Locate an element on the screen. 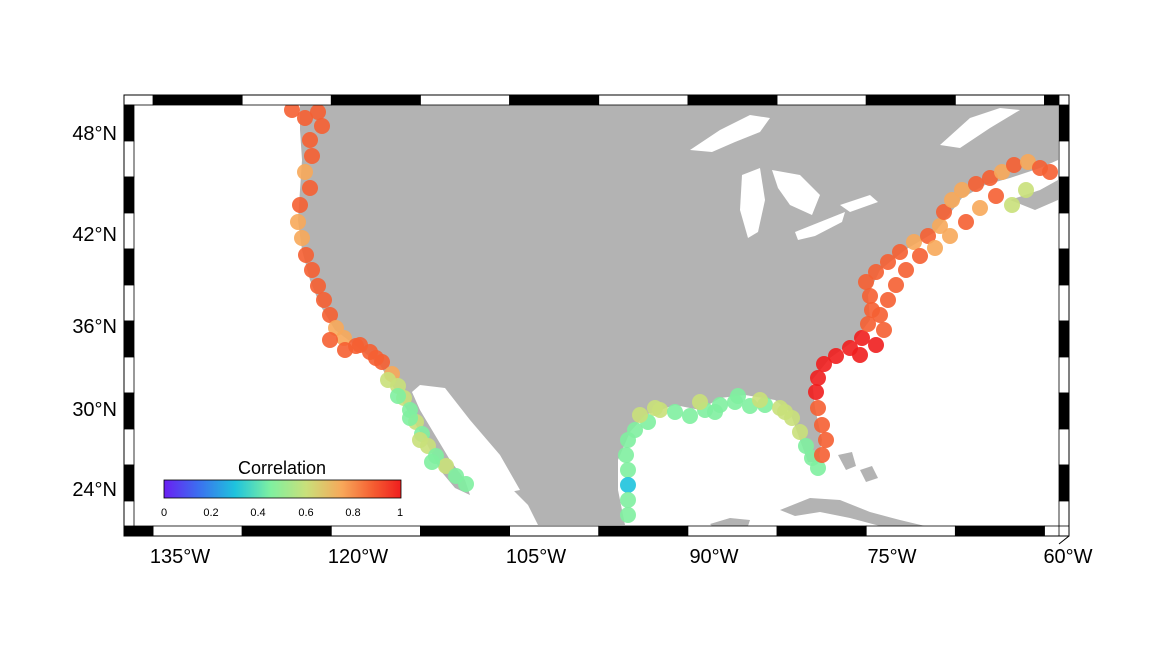 The image size is (1154, 649). lon-label-120w: 120°W is located at coordinates (358, 557).